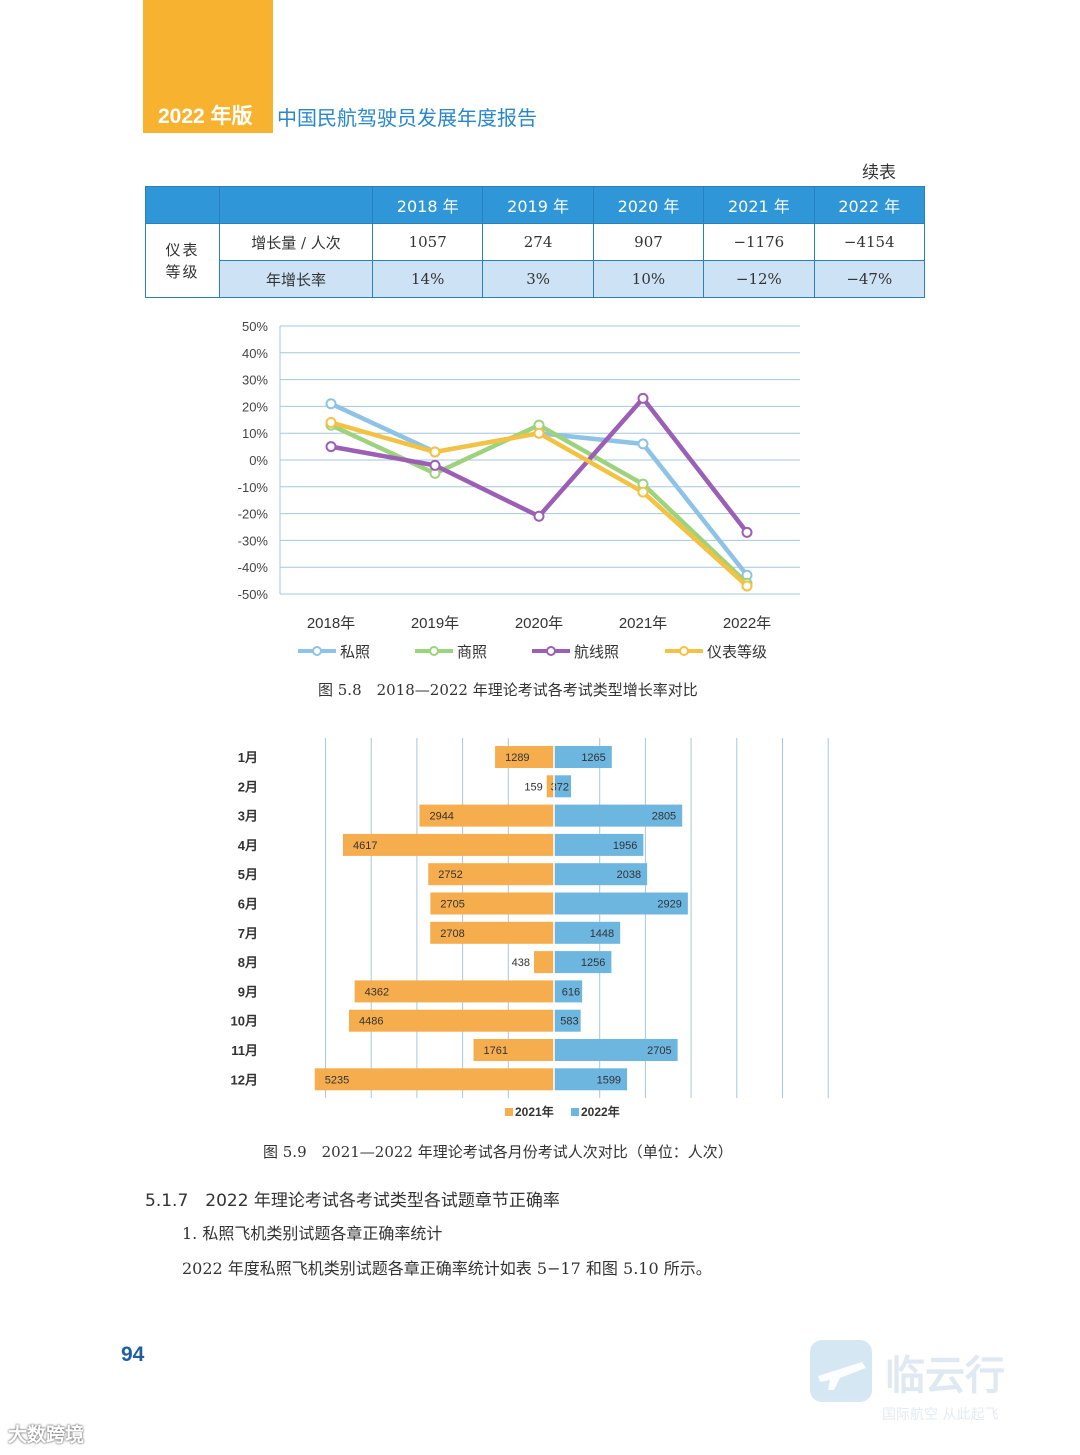  Describe the element at coordinates (669, 905) in the screenshot. I see `data-label-2022: 2929` at that location.